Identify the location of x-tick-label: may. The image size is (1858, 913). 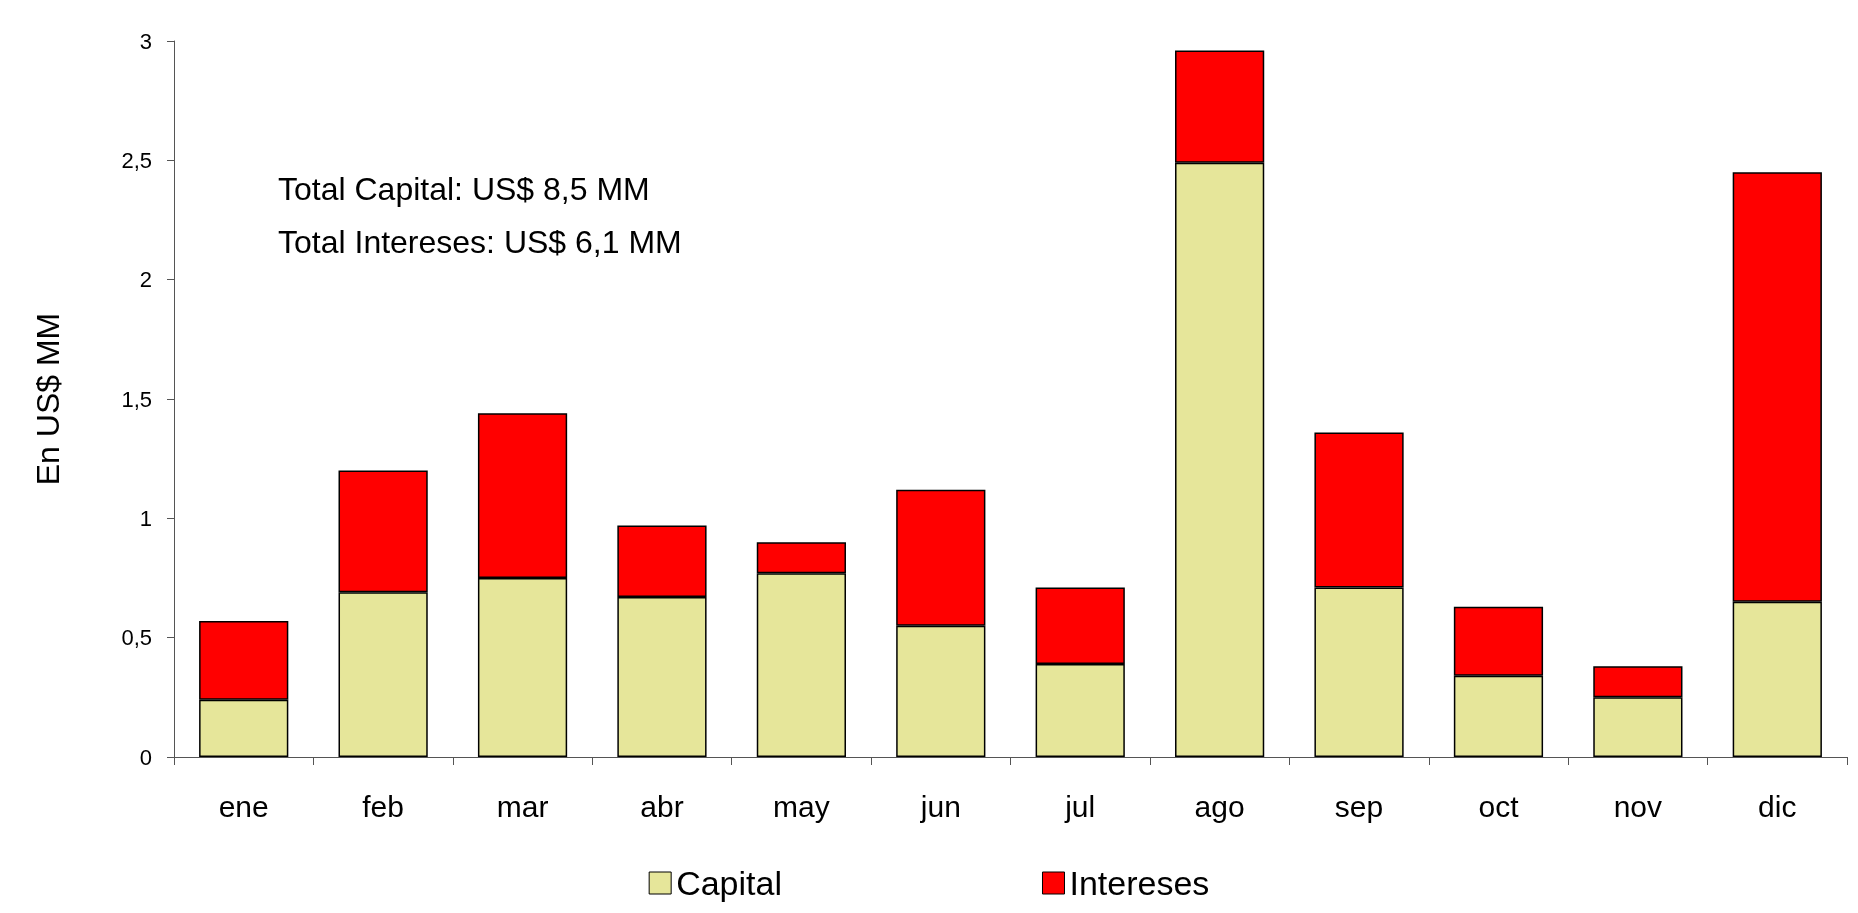
(801, 806).